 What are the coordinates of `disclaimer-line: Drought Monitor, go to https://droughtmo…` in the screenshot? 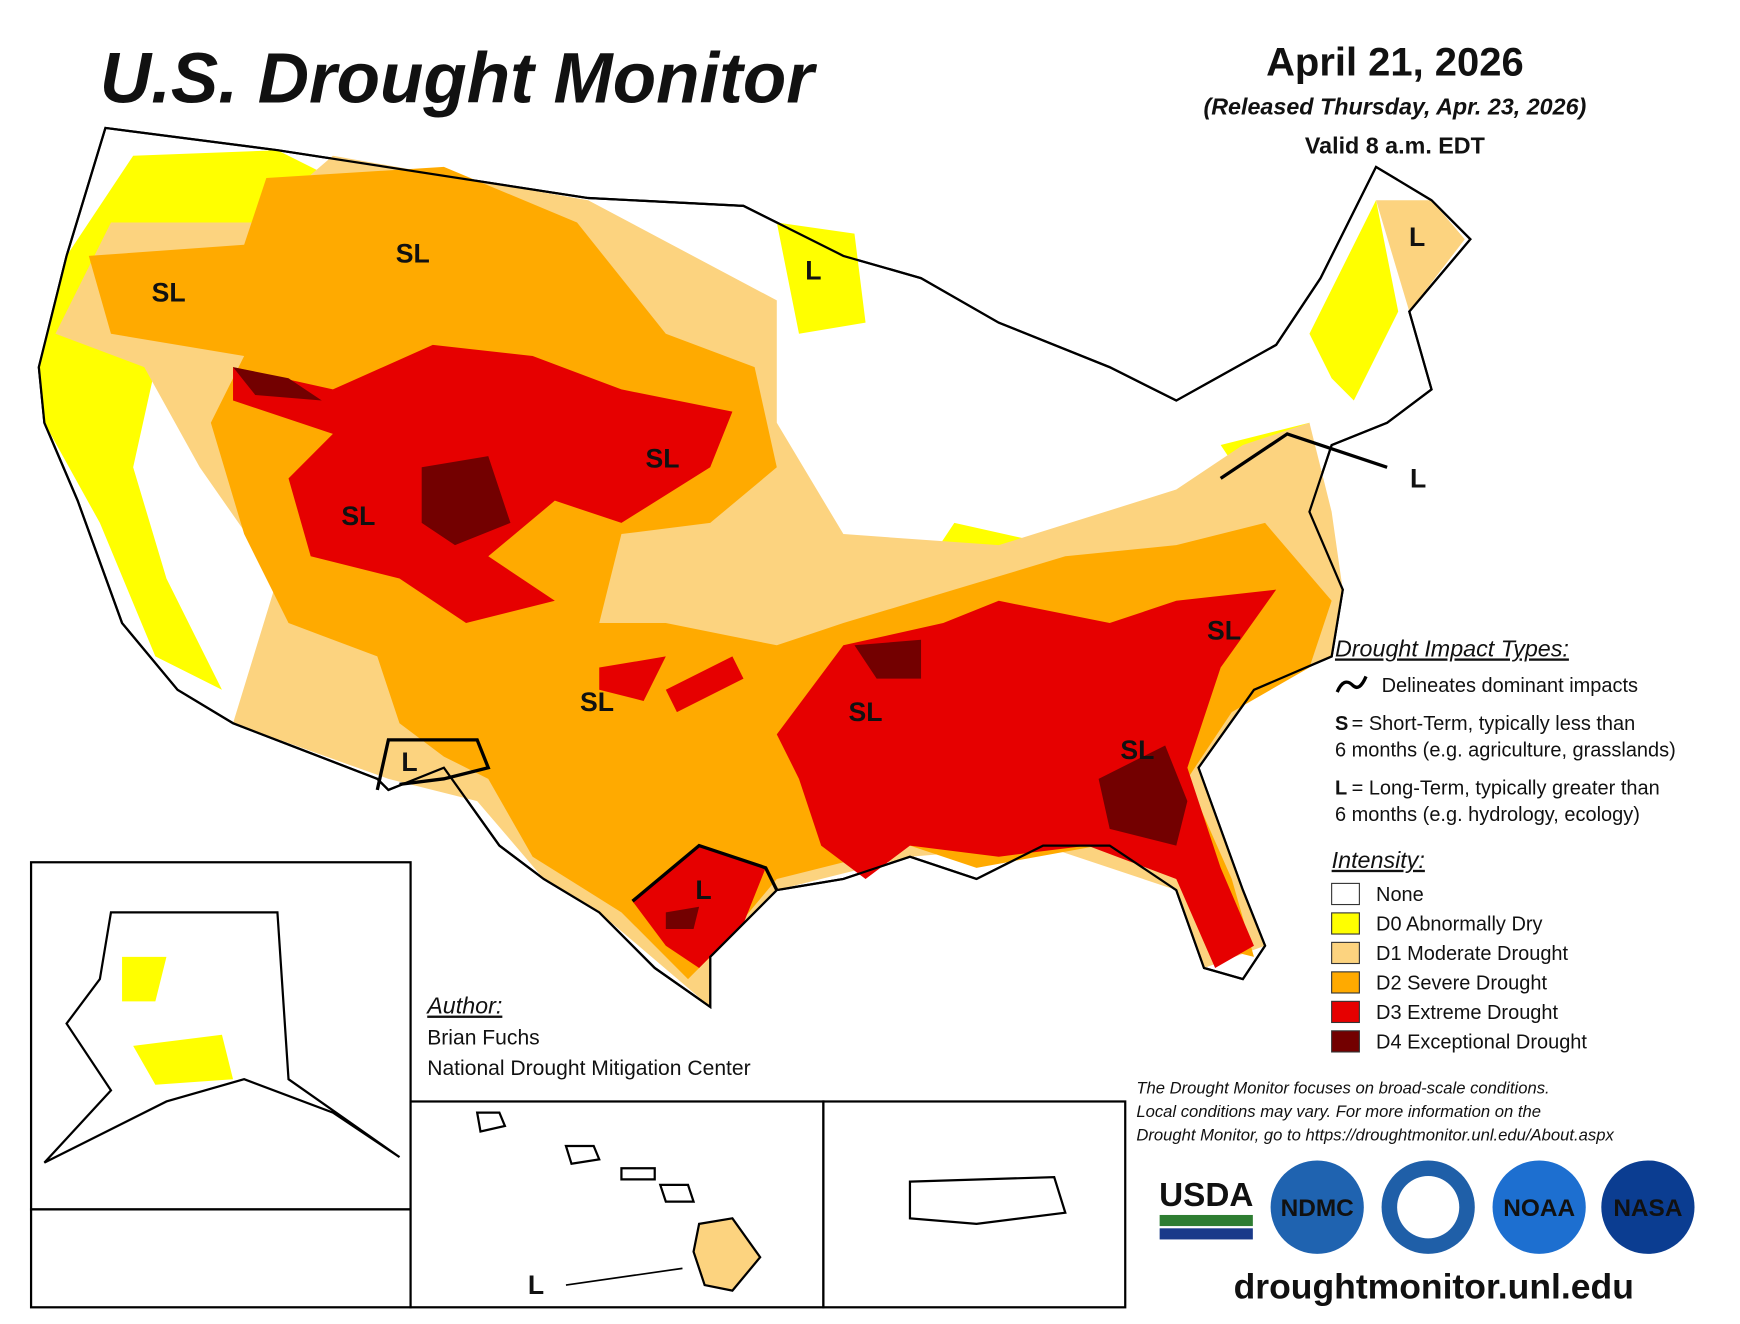 It's located at (1375, 1134).